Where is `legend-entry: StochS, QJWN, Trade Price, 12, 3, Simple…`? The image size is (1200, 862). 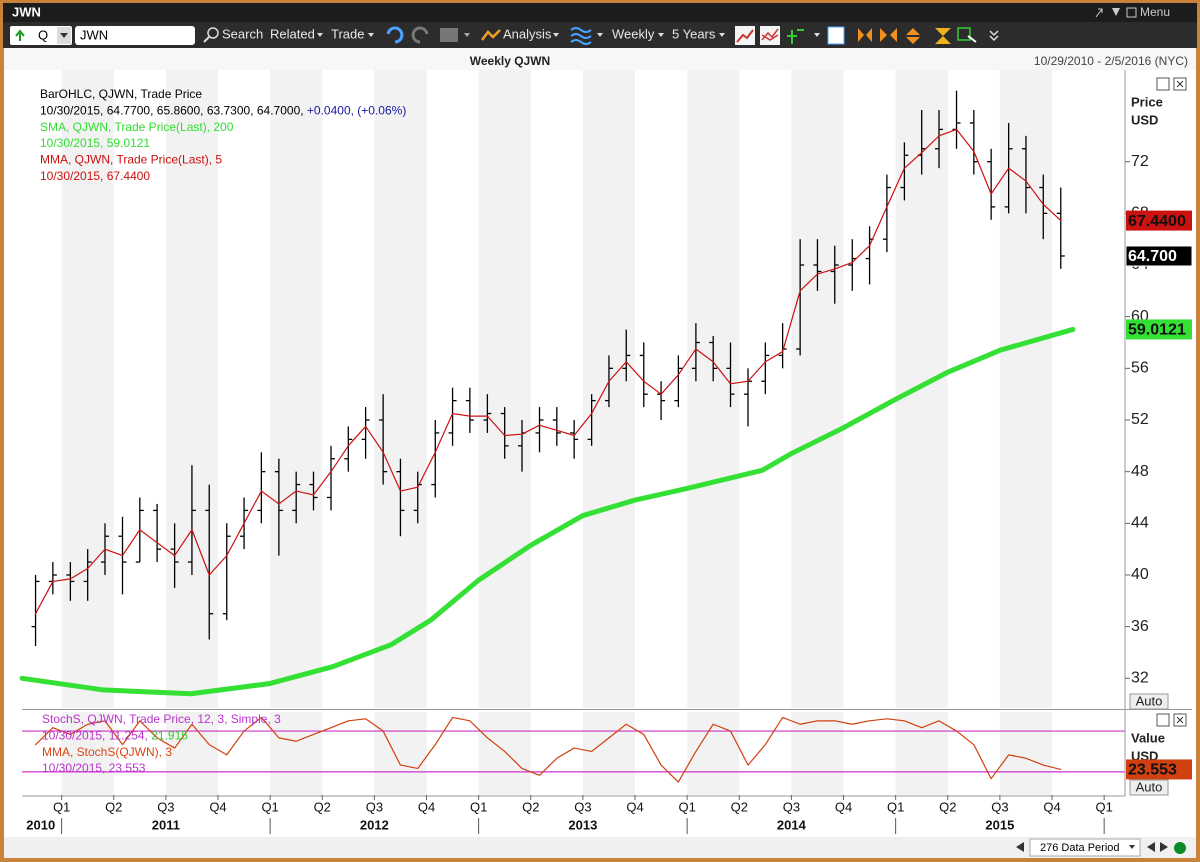
legend-entry: StochS, QJWN, Trade Price, 12, 3, Simple… is located at coordinates (161, 719).